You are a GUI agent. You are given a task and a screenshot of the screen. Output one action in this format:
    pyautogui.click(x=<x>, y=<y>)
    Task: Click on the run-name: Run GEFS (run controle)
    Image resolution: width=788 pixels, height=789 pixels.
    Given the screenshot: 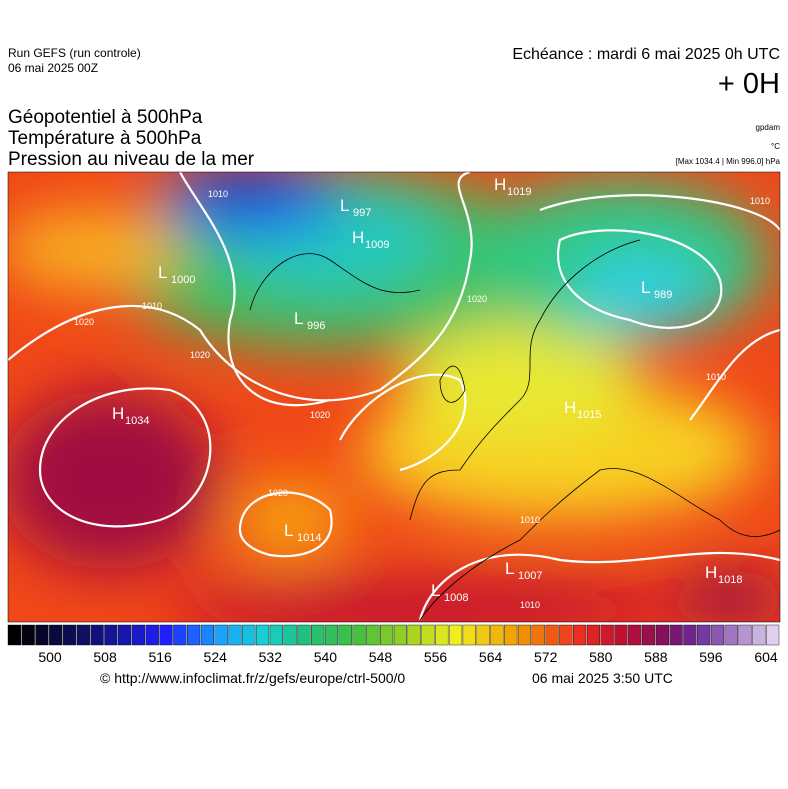 What is the action you would take?
    pyautogui.click(x=74, y=53)
    